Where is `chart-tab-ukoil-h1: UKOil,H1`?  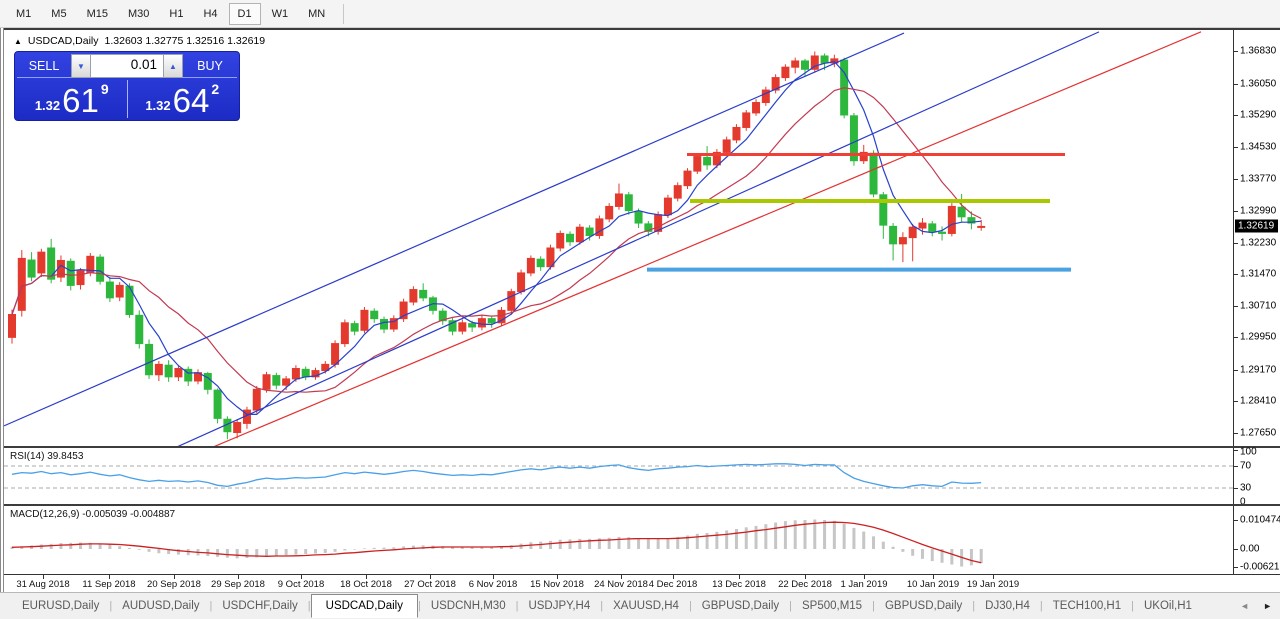
chart-tab-ukoil-h1: UKOil,H1 is located at coordinates (1168, 606).